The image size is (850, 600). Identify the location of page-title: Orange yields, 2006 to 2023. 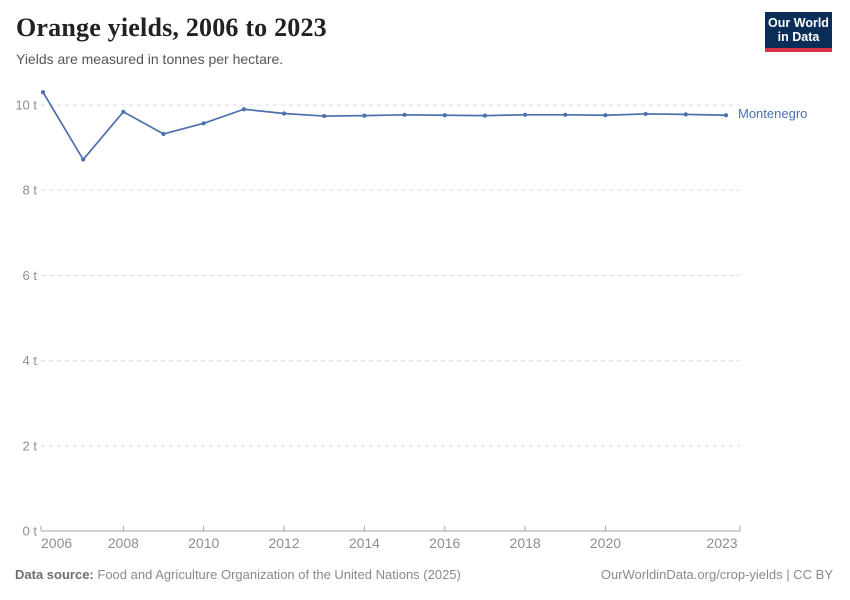
(171, 27).